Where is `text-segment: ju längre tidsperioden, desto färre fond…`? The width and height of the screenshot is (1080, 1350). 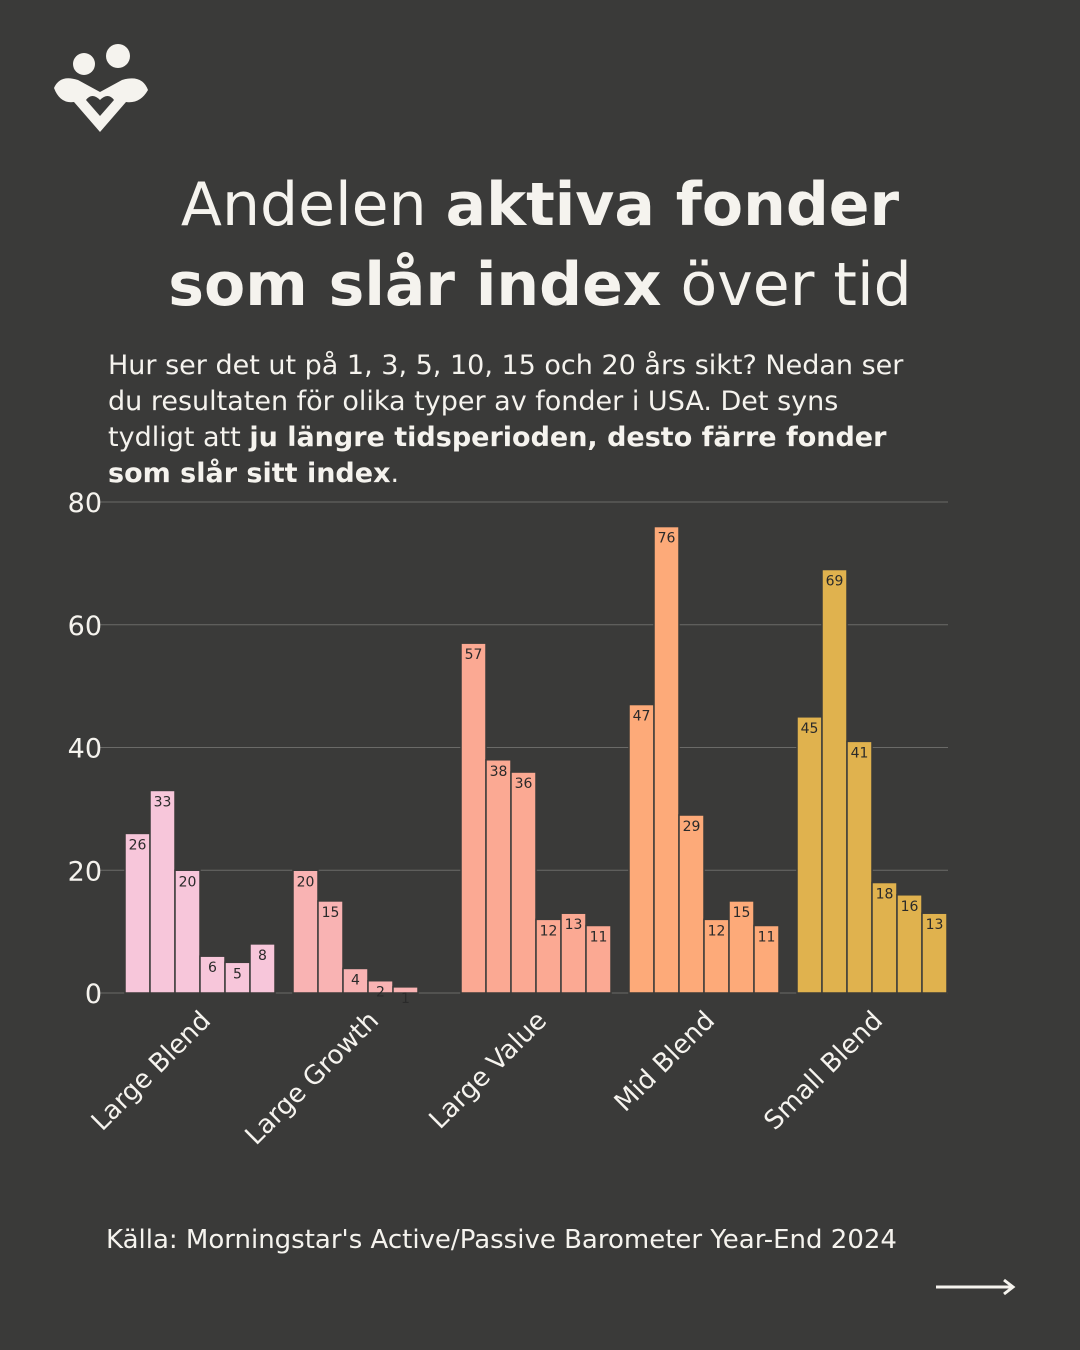
text-segment: ju längre tidsperioden, desto färre fond… is located at coordinates (567, 437).